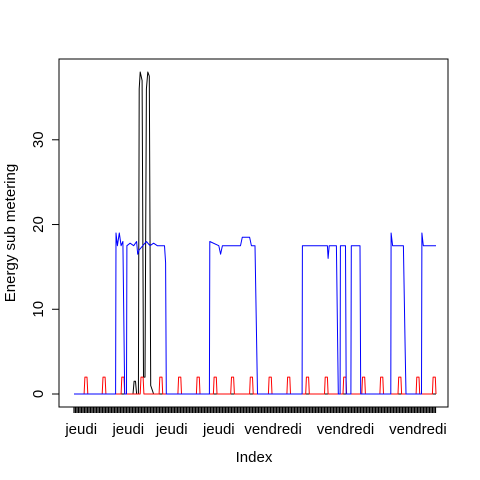 The width and height of the screenshot is (480, 480). What do you see at coordinates (38, 139) in the screenshot?
I see `y-tick-label: 30` at bounding box center [38, 139].